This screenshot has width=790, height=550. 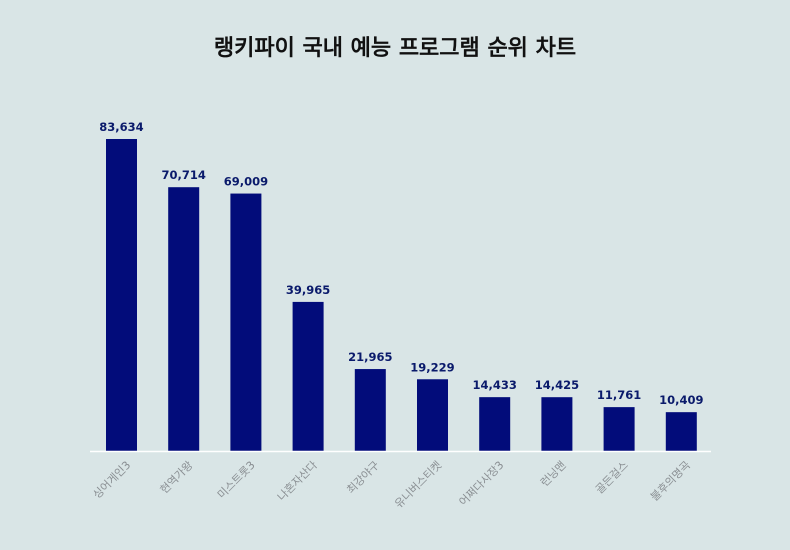 What do you see at coordinates (670, 481) in the screenshot?
I see `category-label: 불후의명곡` at bounding box center [670, 481].